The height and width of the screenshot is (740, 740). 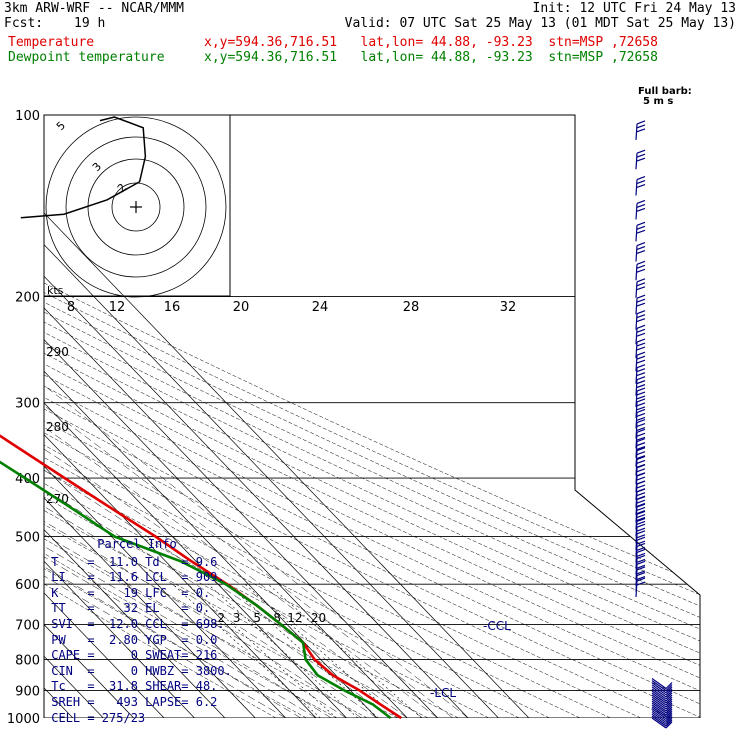 I want to click on lower-theta-label: 290, so click(x=57, y=352).